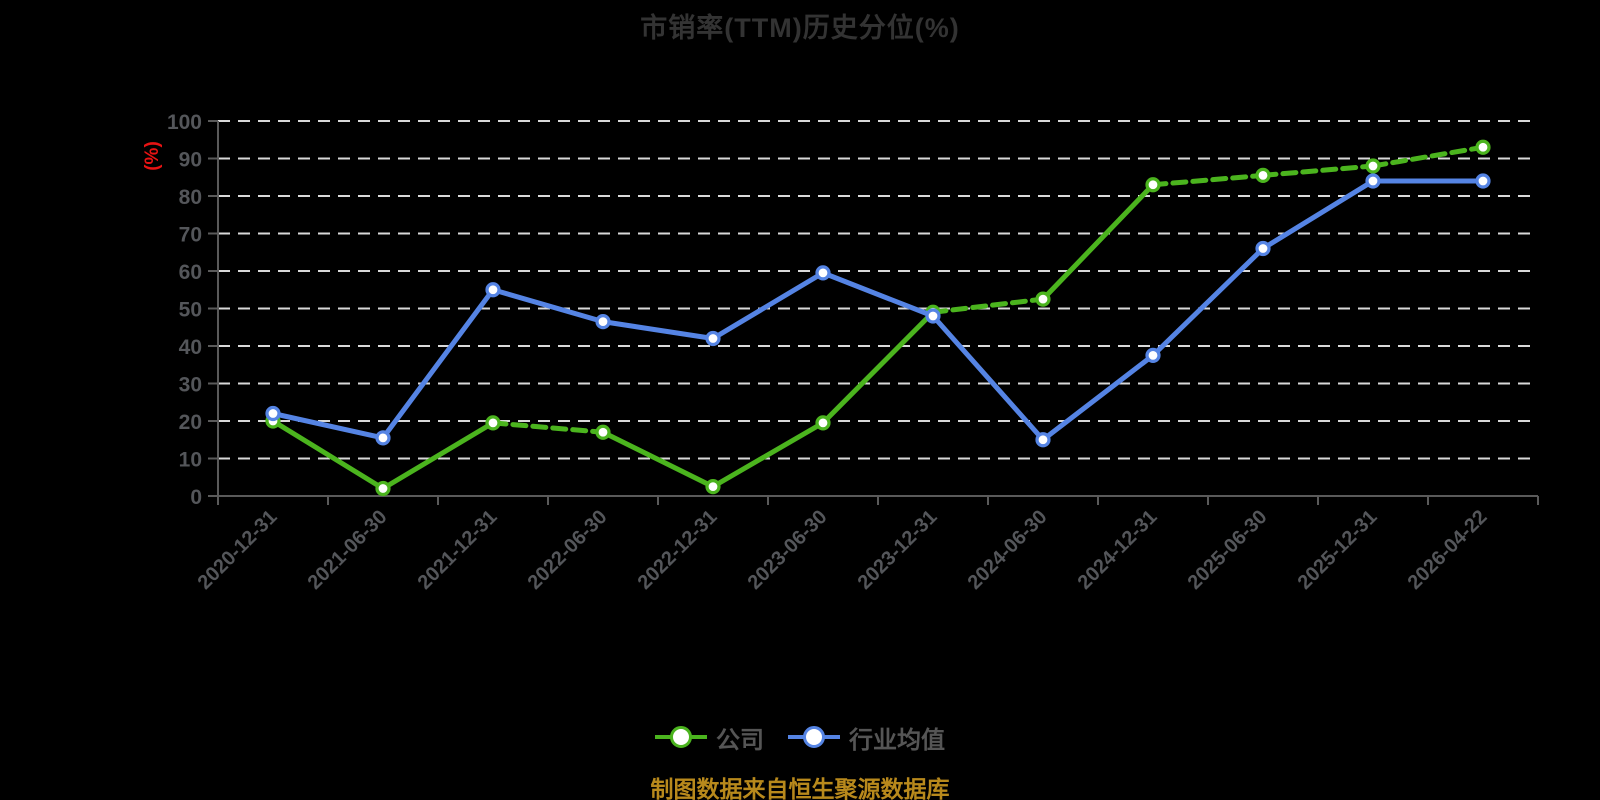  I want to click on x-tick-label: 2024-12-31, so click(1118, 550).